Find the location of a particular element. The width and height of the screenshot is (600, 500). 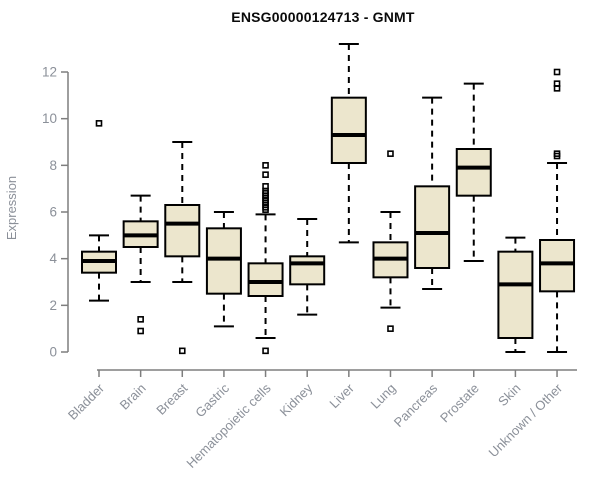

chart-title: ENSG00000124713 - GNMT is located at coordinates (323, 17).